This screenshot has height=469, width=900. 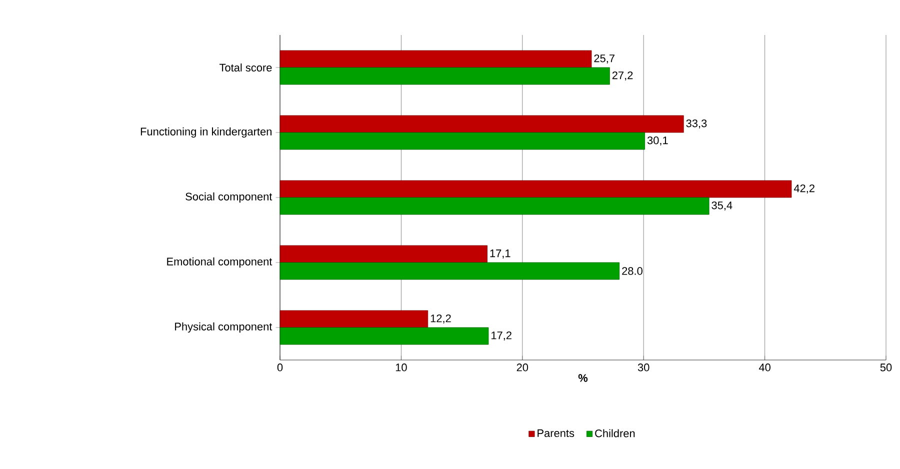 What do you see at coordinates (500, 254) in the screenshot?
I see `data-label: 17,1` at bounding box center [500, 254].